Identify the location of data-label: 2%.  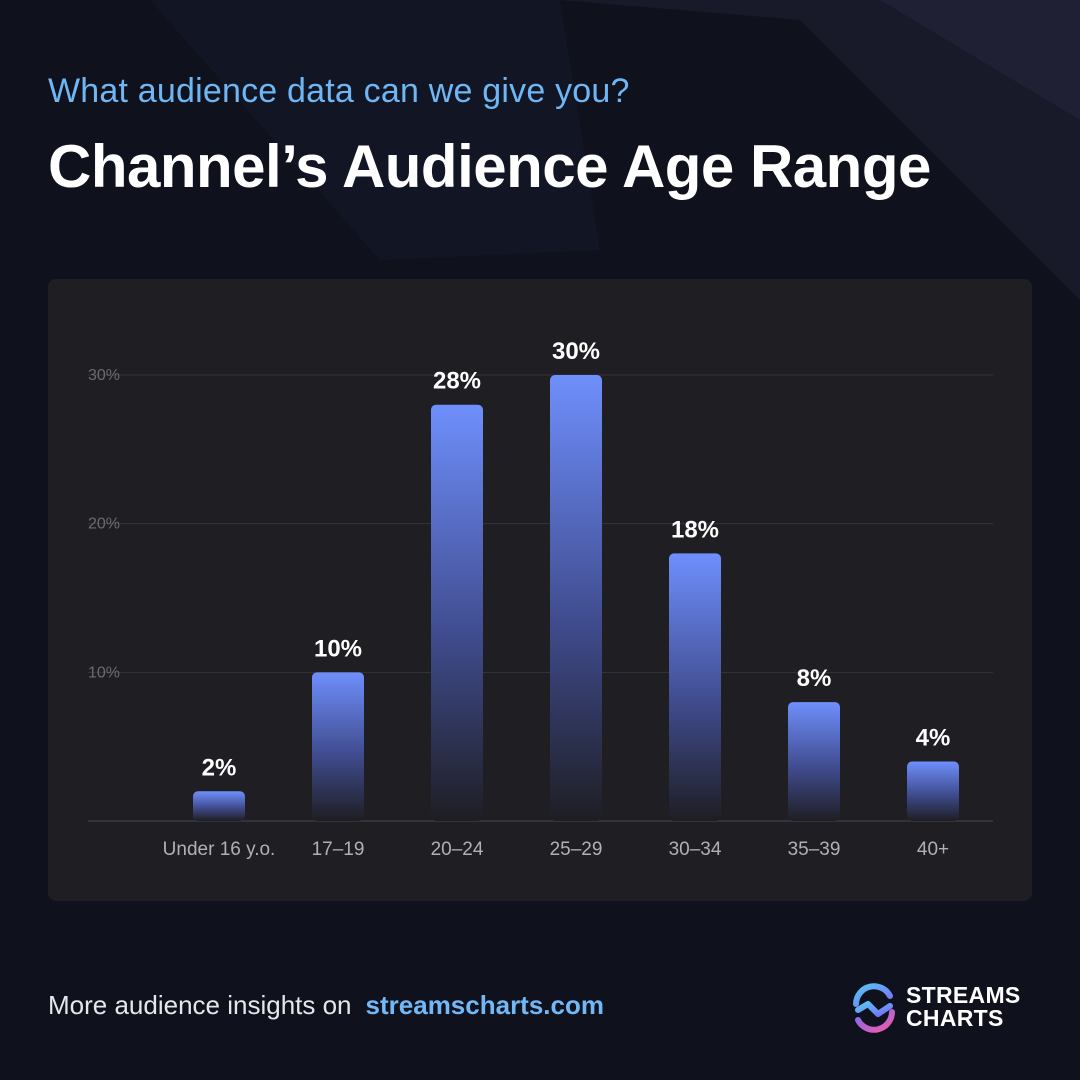
(219, 767).